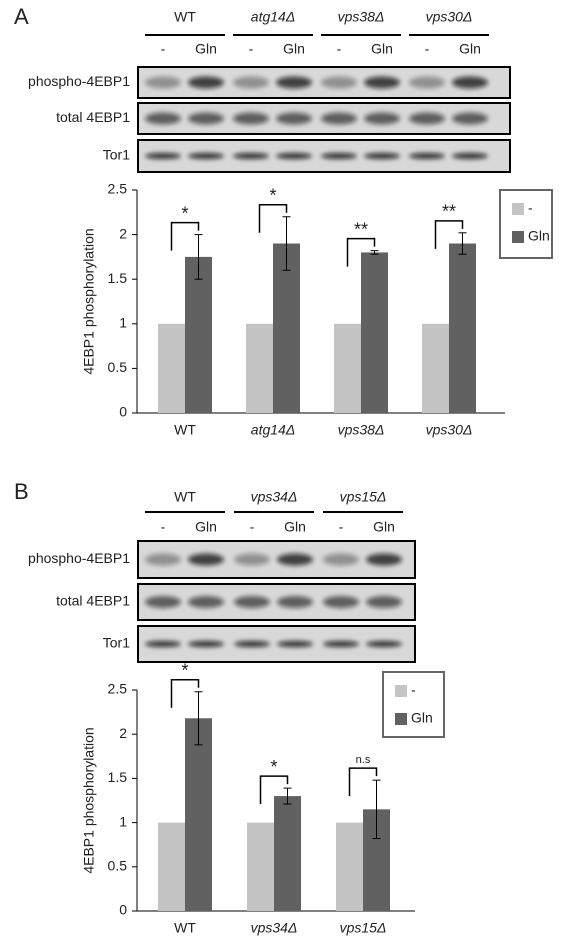 The height and width of the screenshot is (941, 568). Describe the element at coordinates (274, 497) in the screenshot. I see `group-label: vps34Δ` at that location.